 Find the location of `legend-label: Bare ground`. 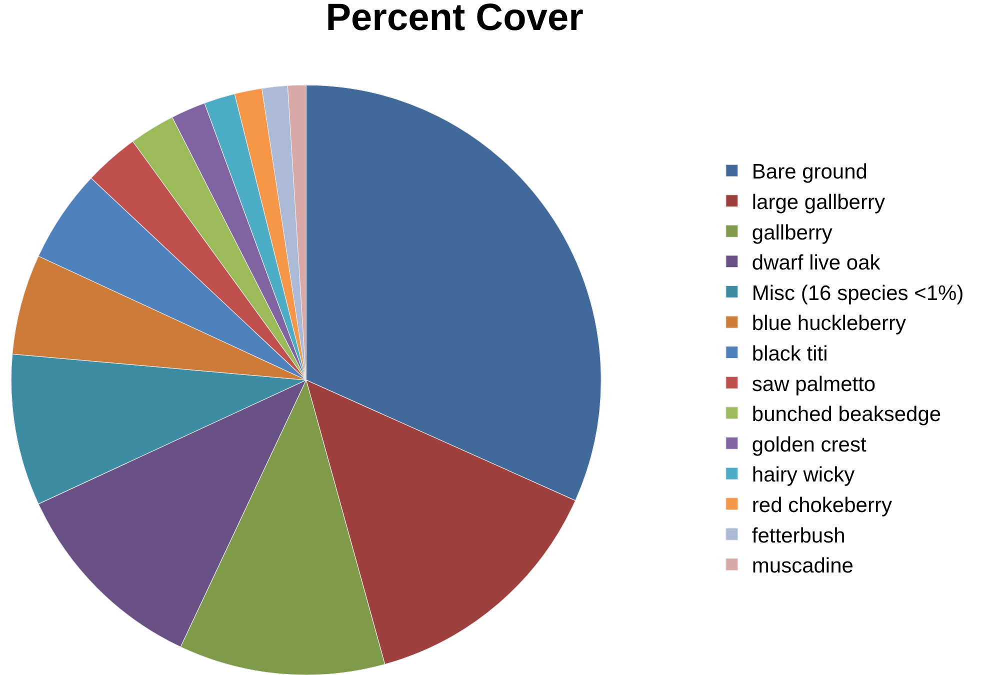

legend-label: Bare ground is located at coordinates (810, 172).